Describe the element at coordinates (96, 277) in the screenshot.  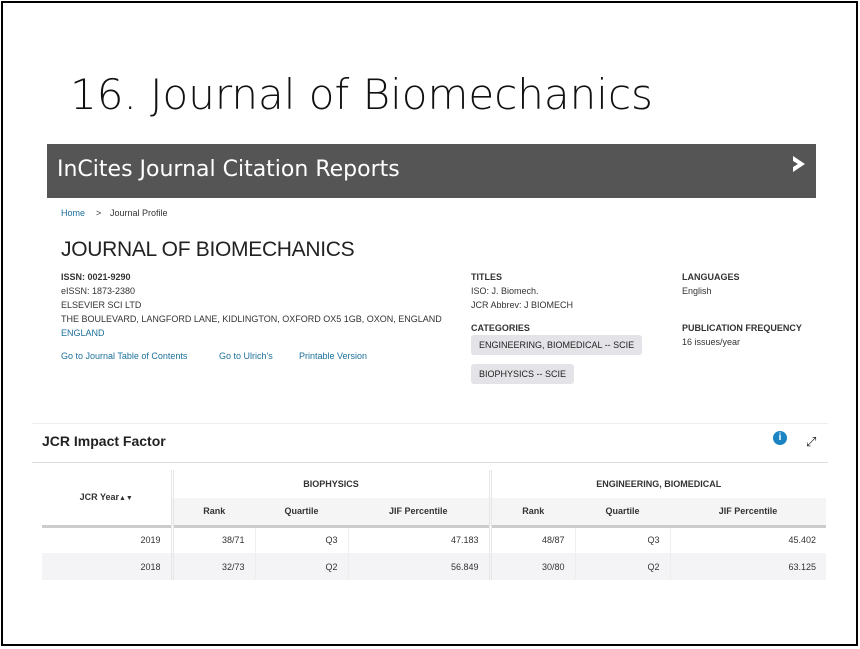
I see `issn: ISSN: 0021-9290` at that location.